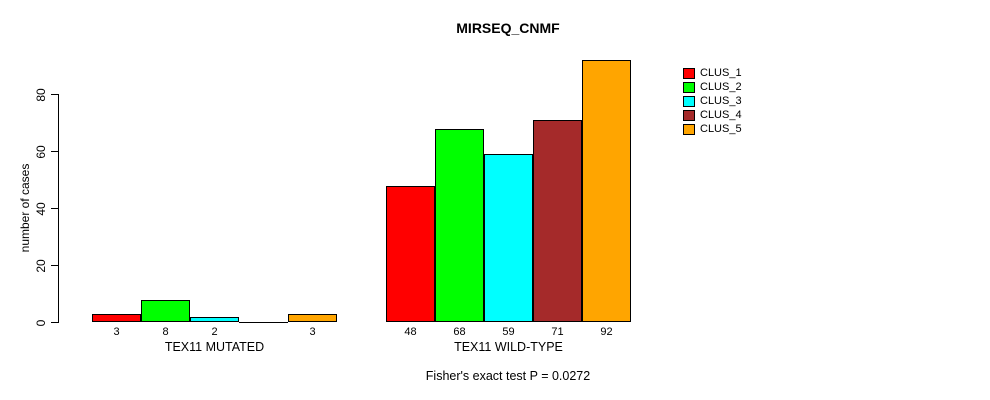  What do you see at coordinates (25, 208) in the screenshot?
I see `y-axis-label: number of cases` at bounding box center [25, 208].